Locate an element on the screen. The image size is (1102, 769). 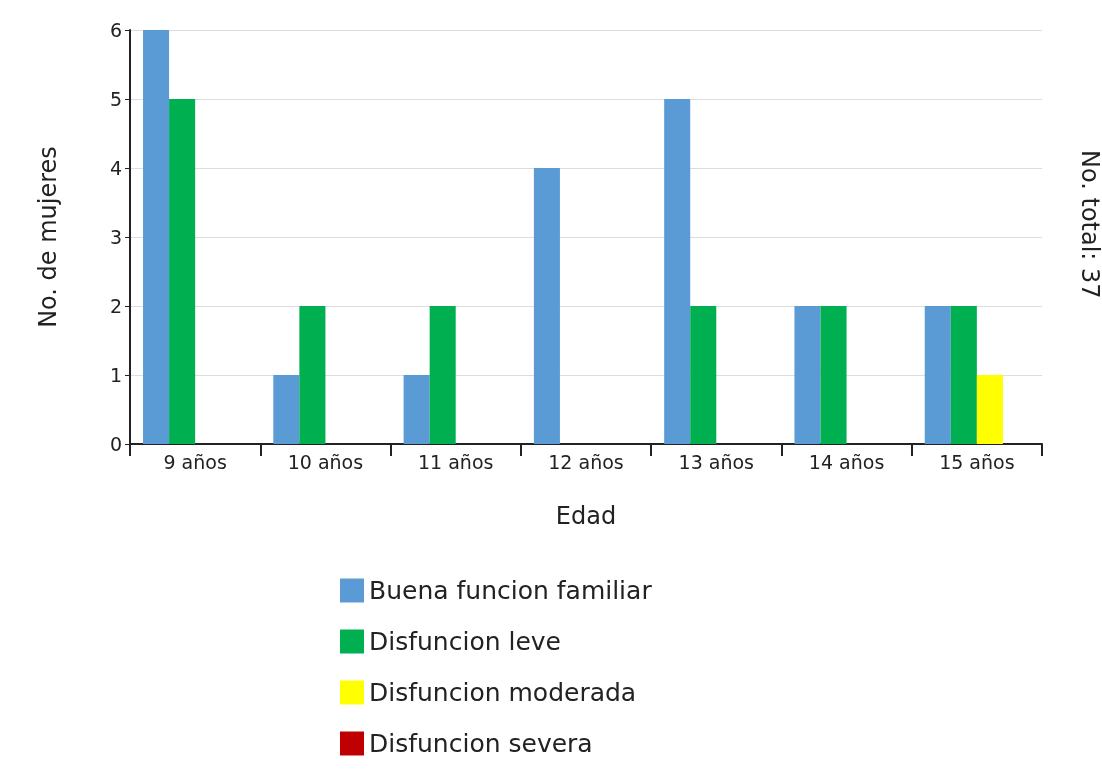
legend-label: Disfuncion moderada is located at coordinates (503, 692).